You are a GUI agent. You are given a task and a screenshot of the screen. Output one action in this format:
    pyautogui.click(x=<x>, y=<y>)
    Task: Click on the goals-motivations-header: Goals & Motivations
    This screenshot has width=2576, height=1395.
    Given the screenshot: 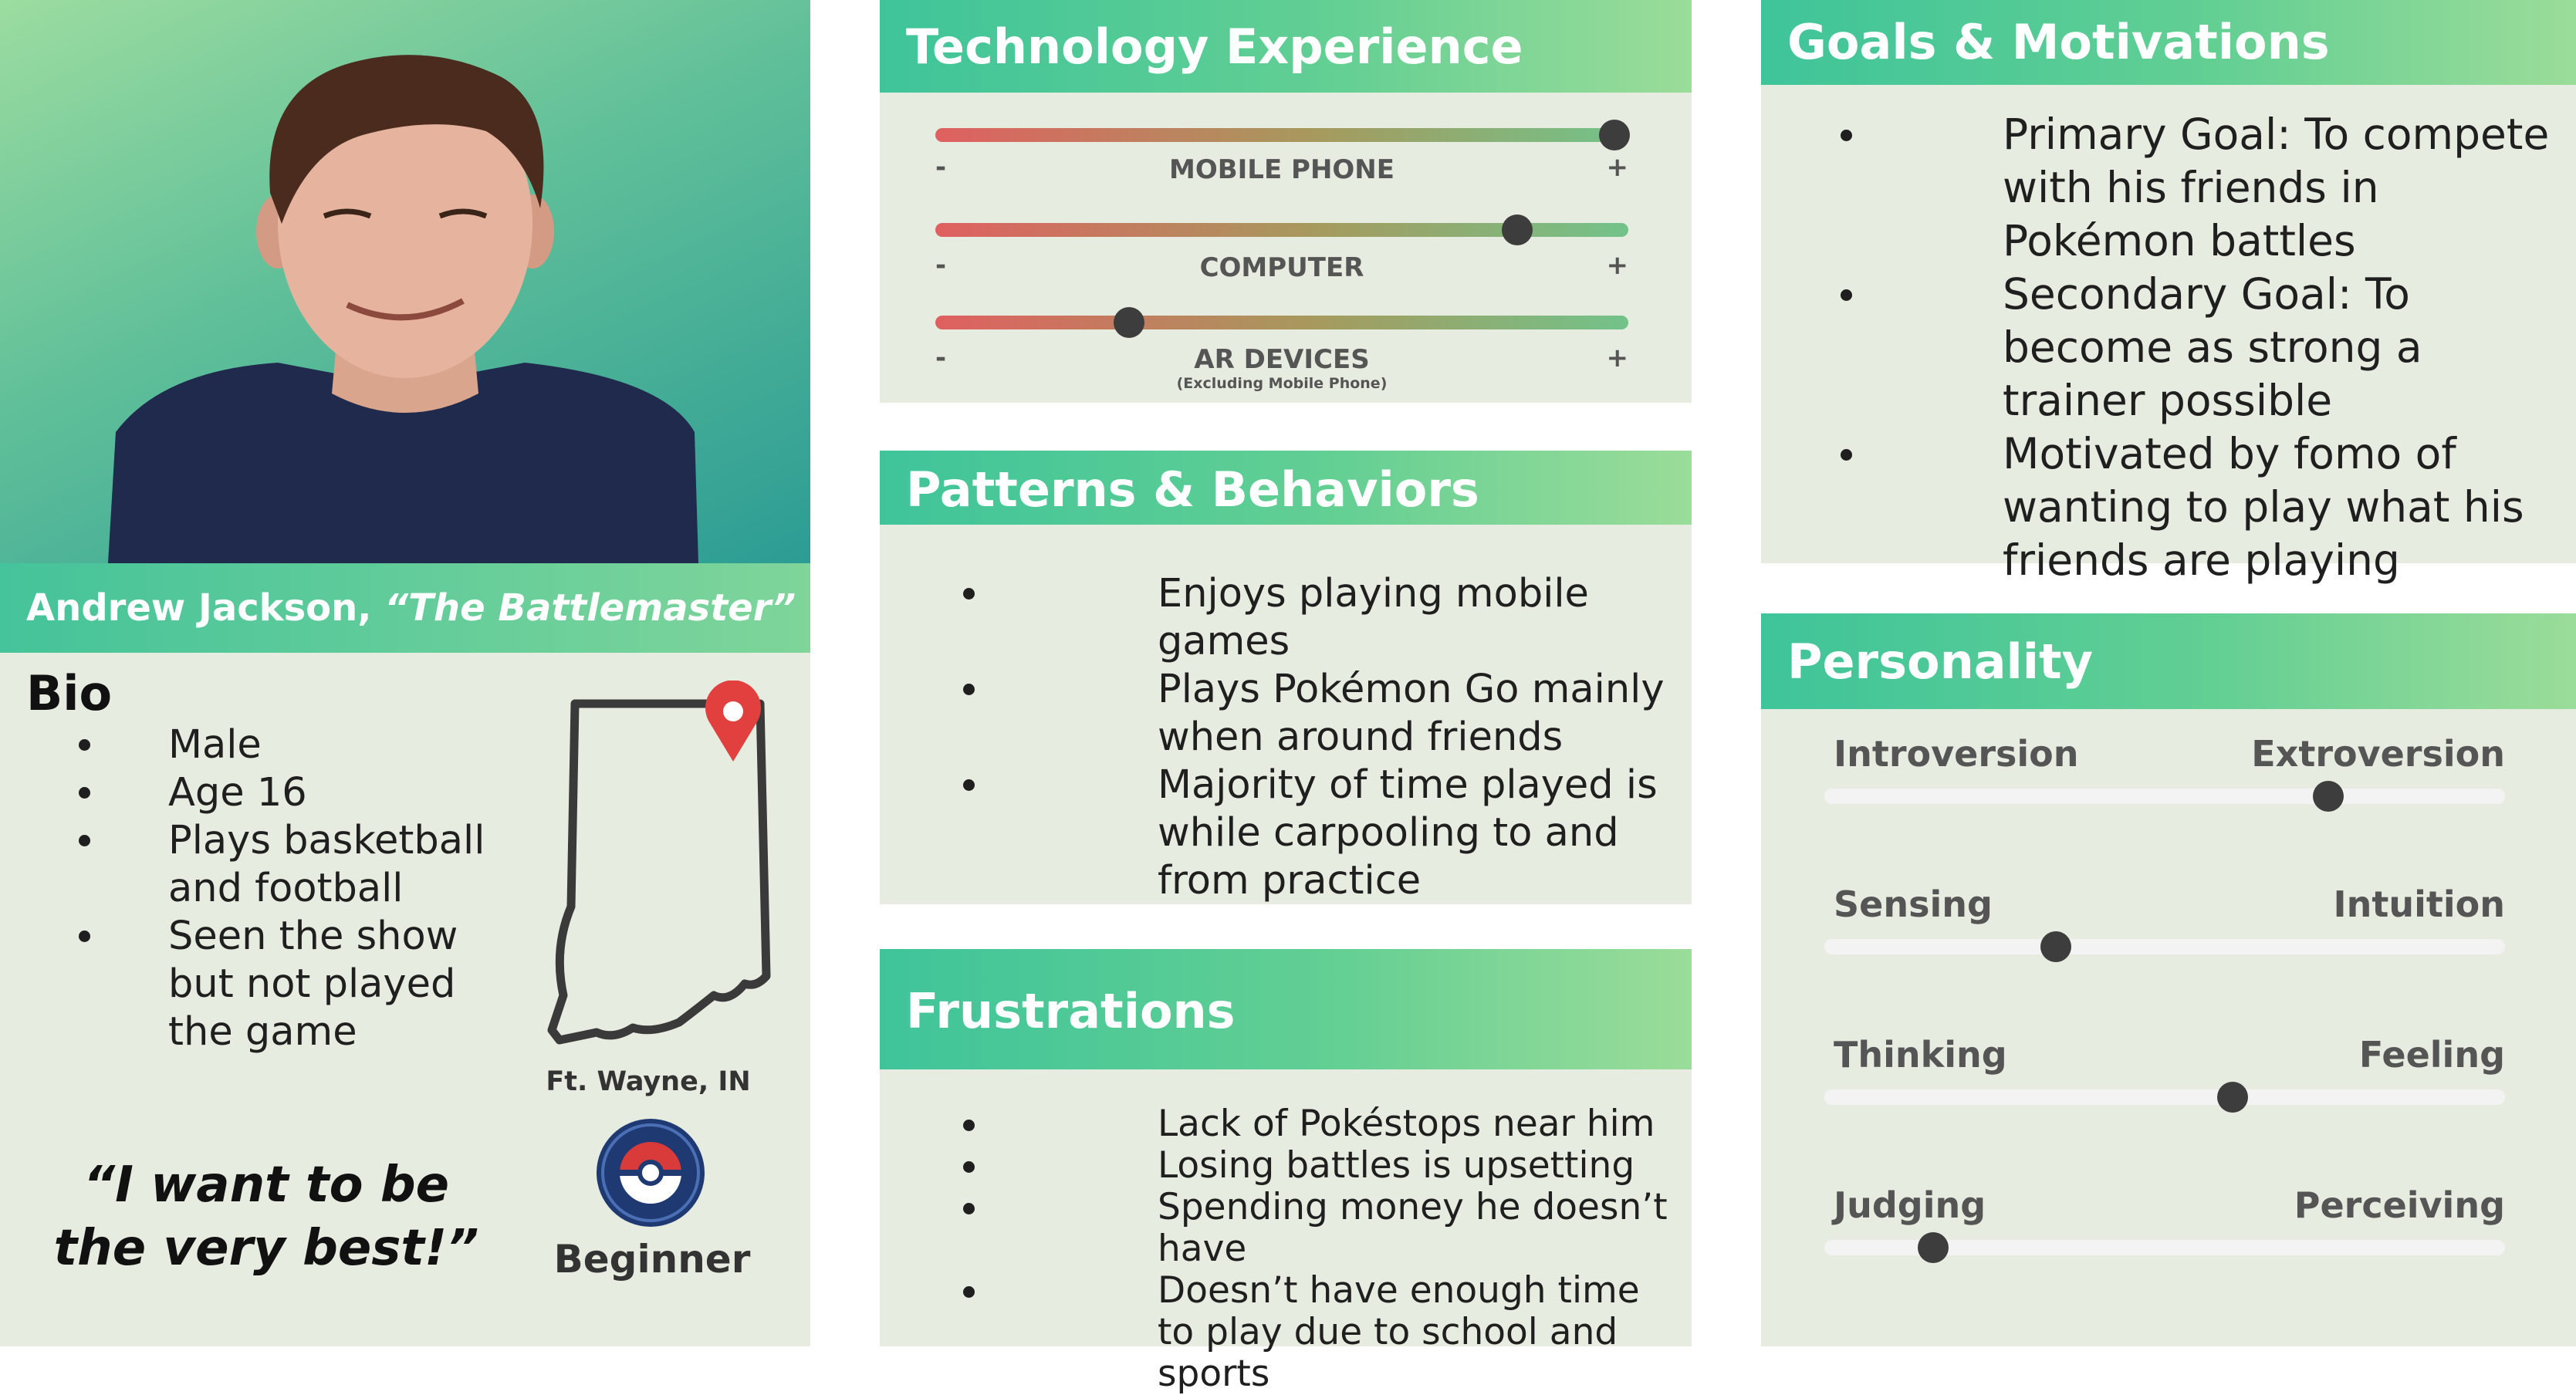 What is the action you would take?
    pyautogui.click(x=2168, y=42)
    